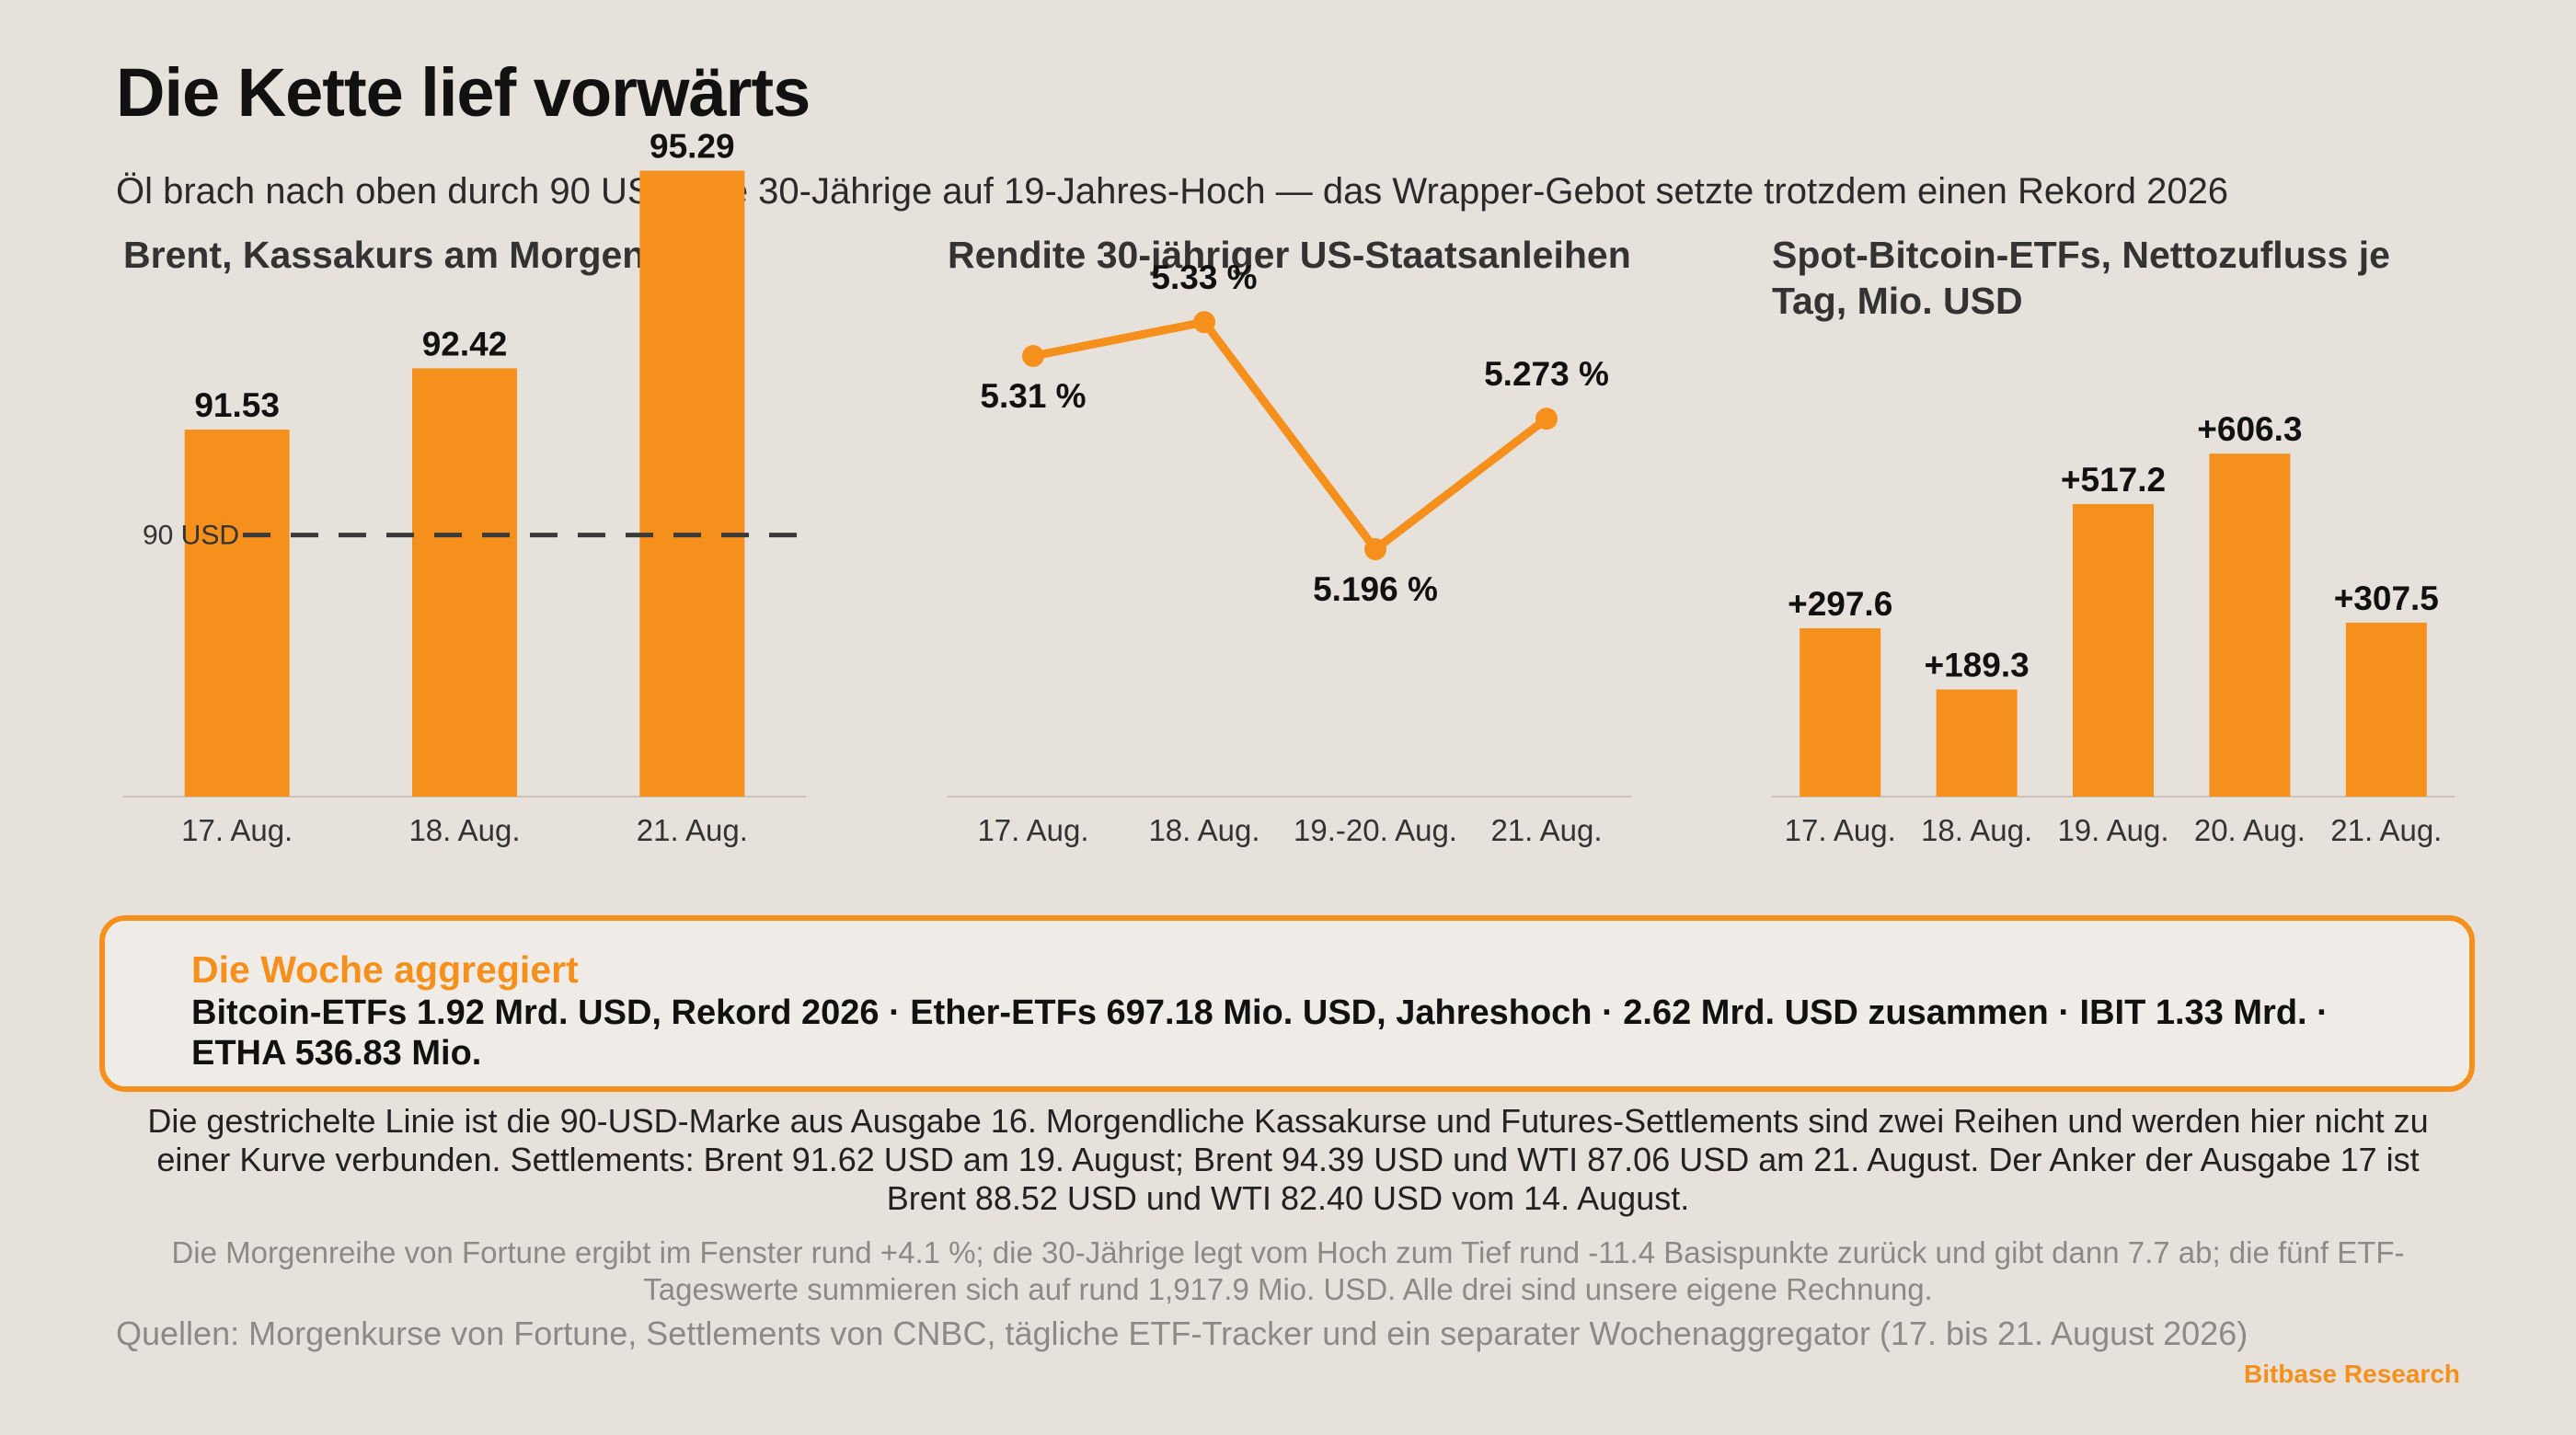 The width and height of the screenshot is (2576, 1435). Describe the element at coordinates (463, 92) in the screenshot. I see `page-title: Die Kette lief vorwärts` at that location.